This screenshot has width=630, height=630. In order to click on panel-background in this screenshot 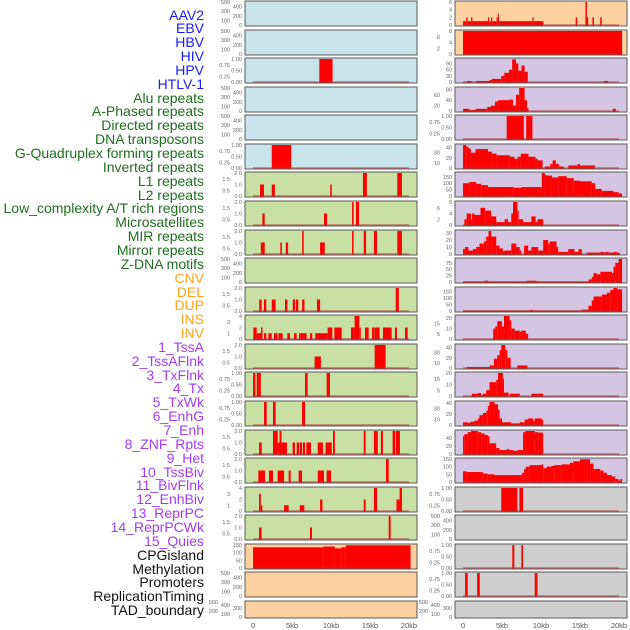, I will do `click(331, 413)`.